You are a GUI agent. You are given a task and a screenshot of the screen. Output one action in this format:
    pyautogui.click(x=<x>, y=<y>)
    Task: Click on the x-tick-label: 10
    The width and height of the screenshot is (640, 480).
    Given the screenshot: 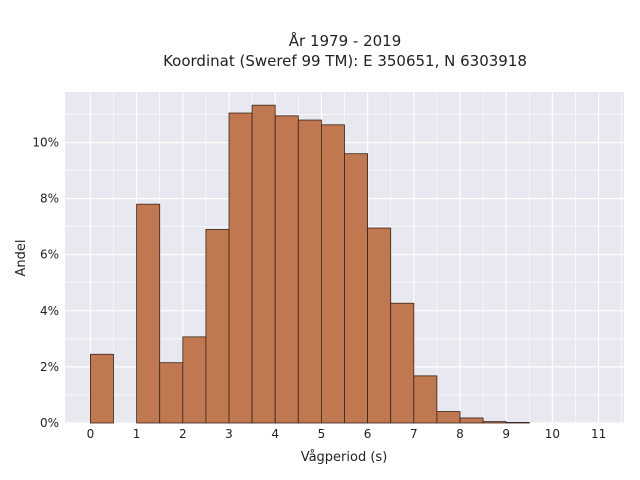 What is the action you would take?
    pyautogui.click(x=552, y=434)
    